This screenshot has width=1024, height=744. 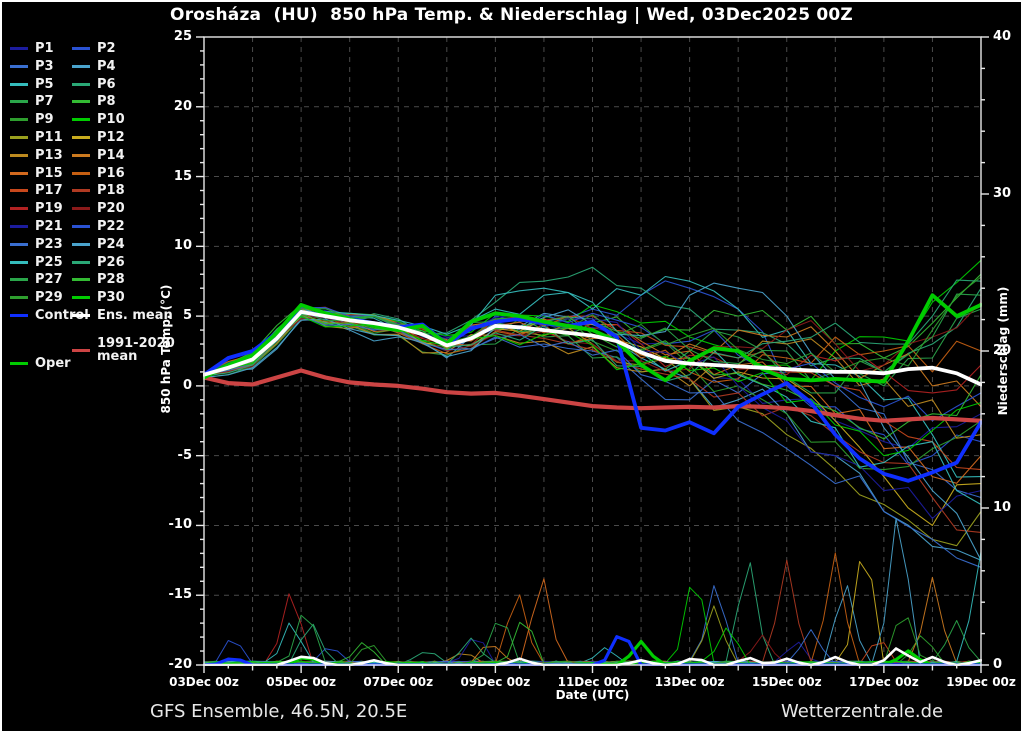 I want to click on legend-item-p28-label: P28, so click(x=111, y=280).